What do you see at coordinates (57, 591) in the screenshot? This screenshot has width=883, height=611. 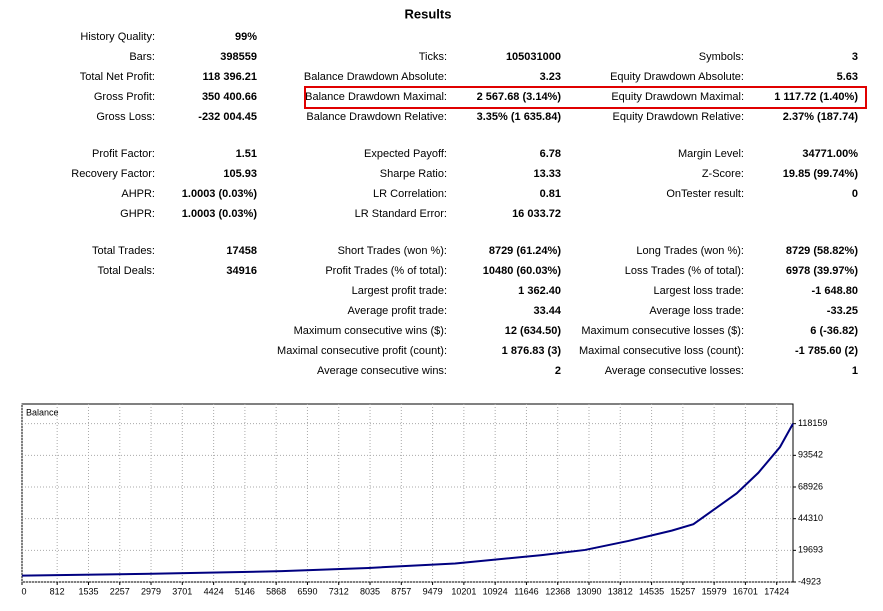 I see `x-tick-label: 812` at bounding box center [57, 591].